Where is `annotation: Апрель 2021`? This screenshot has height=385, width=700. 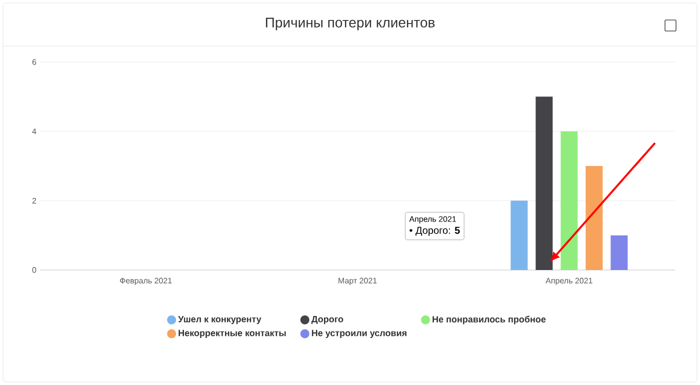
annotation: Апрель 2021 is located at coordinates (432, 220).